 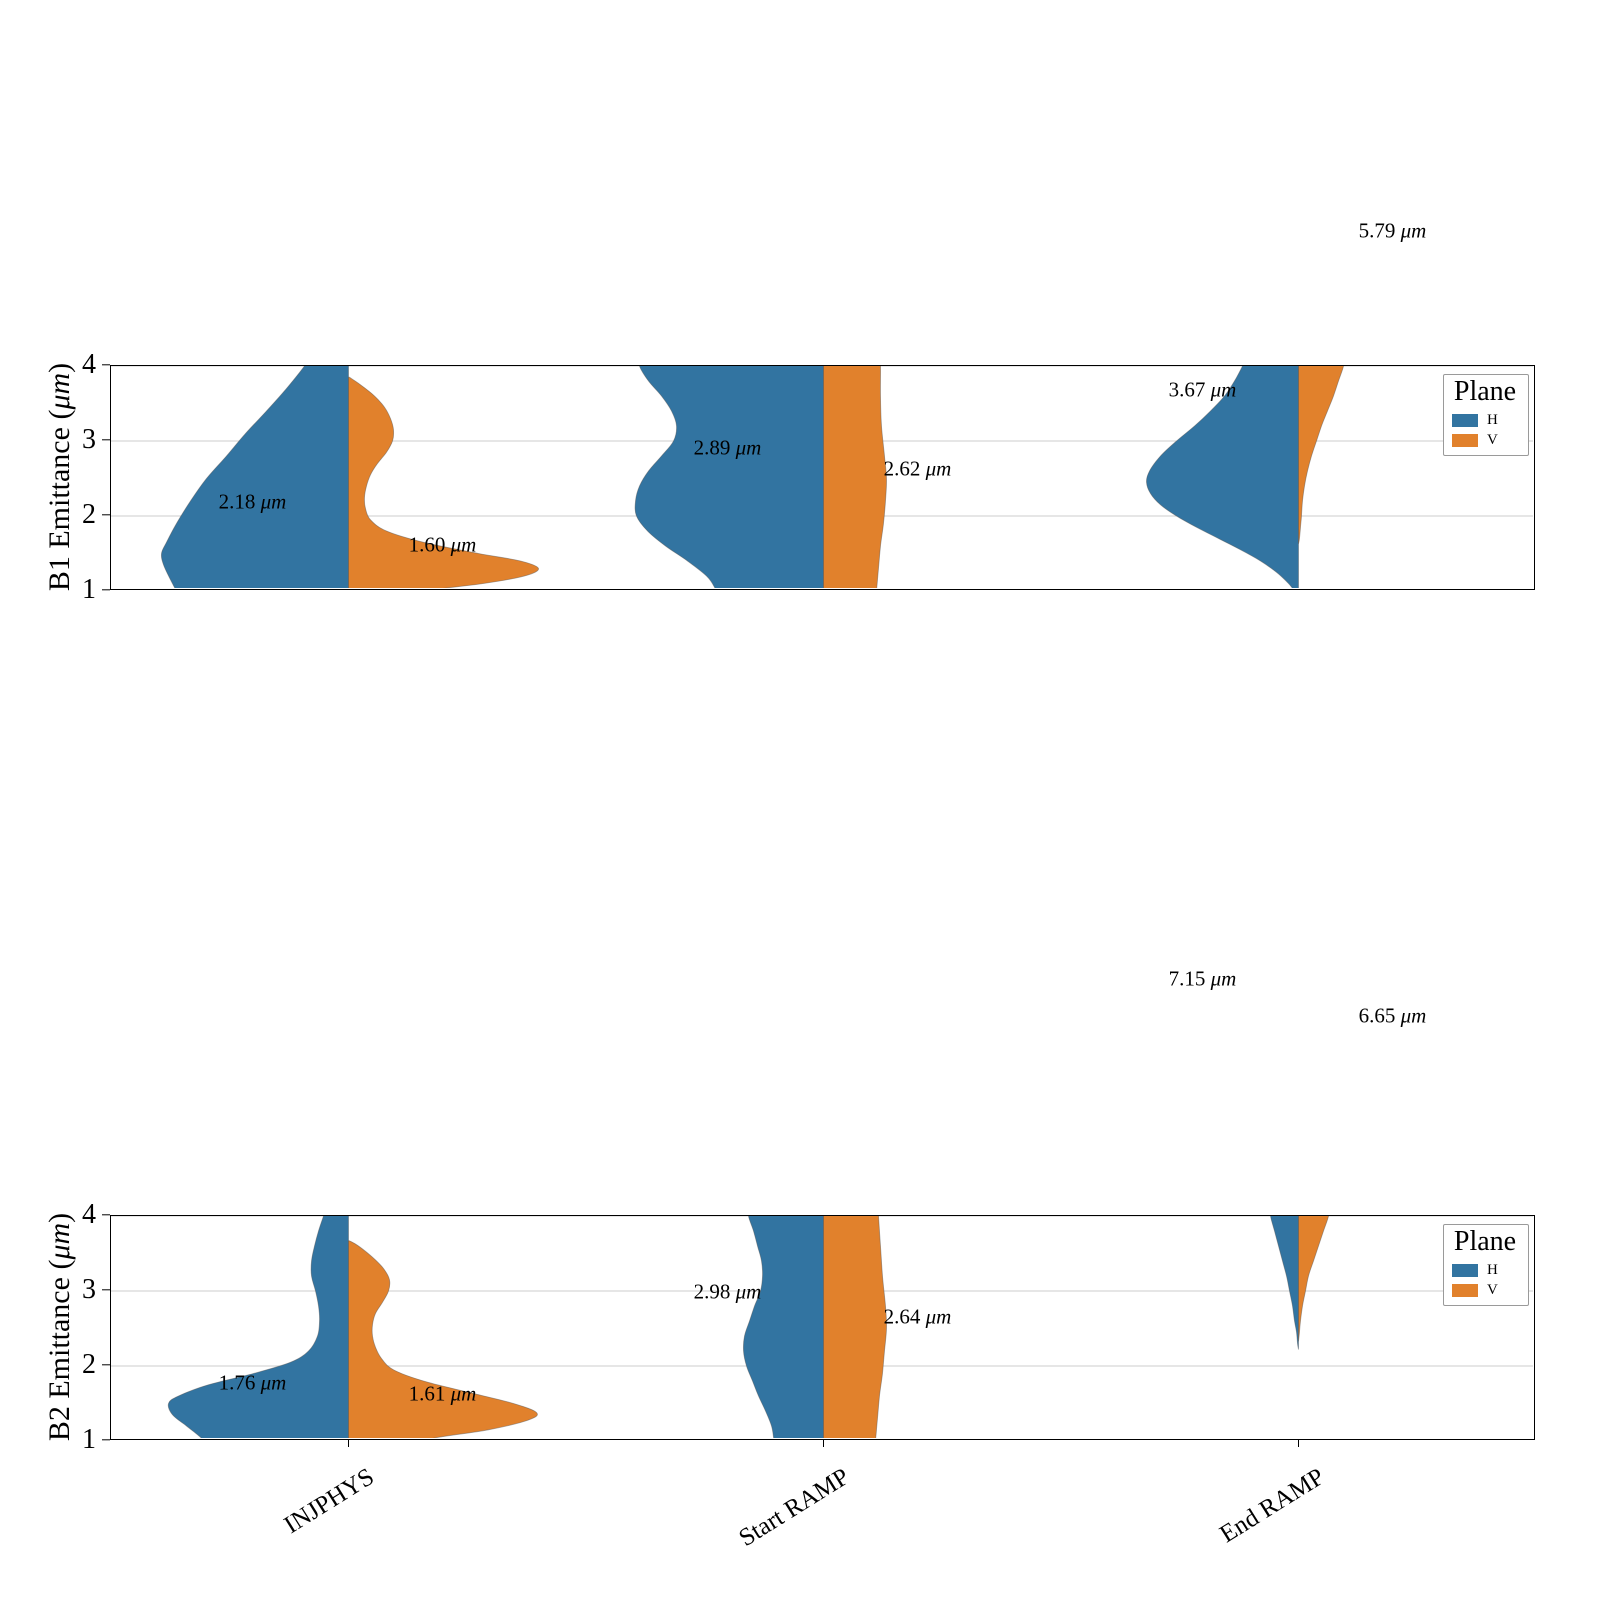 What do you see at coordinates (794, 1507) in the screenshot?
I see `x-tick-label-Start-RAMP: Start RAMP` at bounding box center [794, 1507].